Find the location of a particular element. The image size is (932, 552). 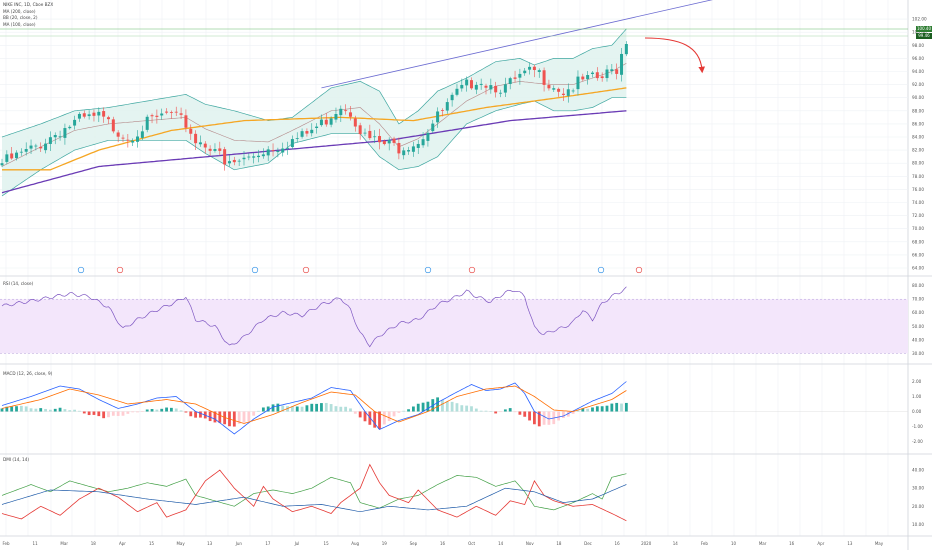

x-axis-tick-label: 14 is located at coordinates (676, 543).